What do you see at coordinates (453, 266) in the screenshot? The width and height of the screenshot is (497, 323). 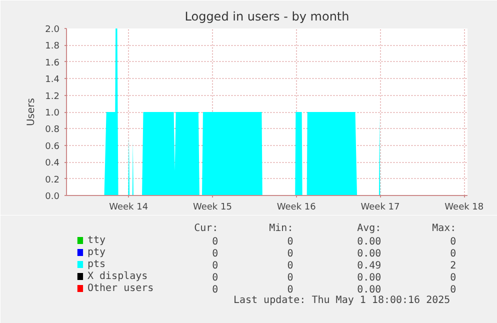 I see `text: 2` at bounding box center [453, 266].